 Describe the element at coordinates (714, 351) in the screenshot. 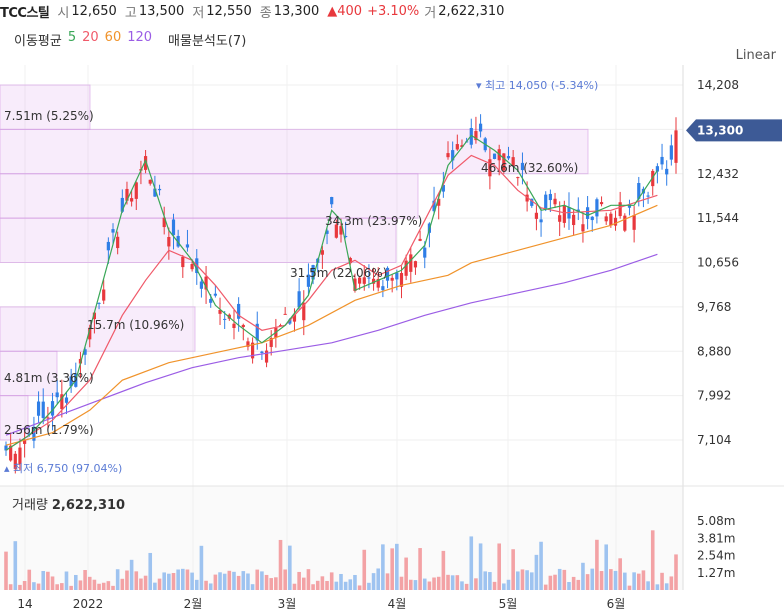

I see `price-tick-label: 8,880` at that location.